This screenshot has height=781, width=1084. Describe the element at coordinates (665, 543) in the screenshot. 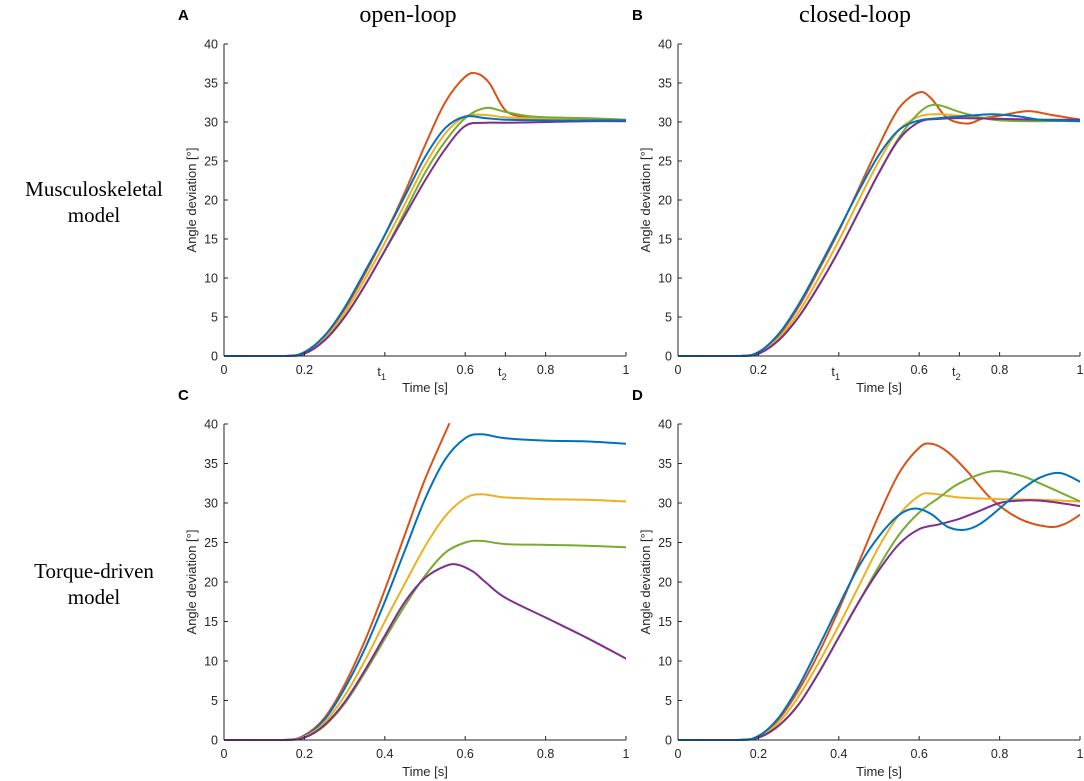

I see `panel-d-ytick-label: 25` at that location.